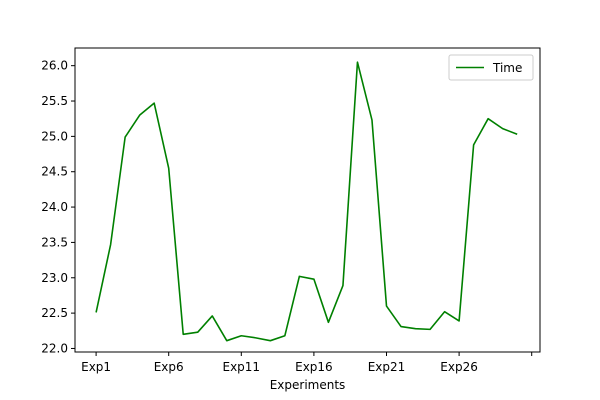 This screenshot has width=600, height=400. What do you see at coordinates (54, 136) in the screenshot?
I see `y-tick-label: 25.0` at bounding box center [54, 136].